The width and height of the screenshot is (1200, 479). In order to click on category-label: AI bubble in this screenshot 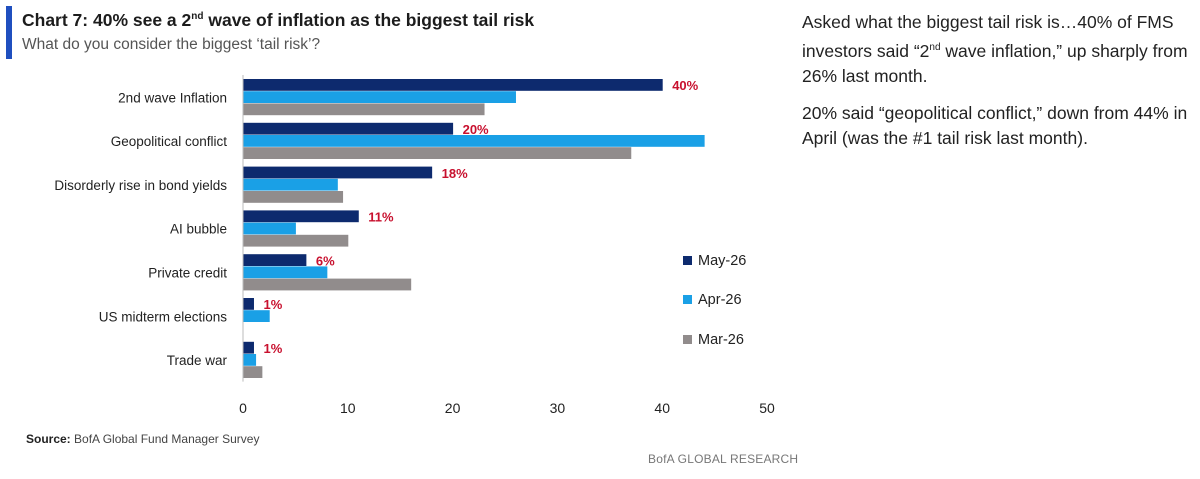, I will do `click(198, 229)`.